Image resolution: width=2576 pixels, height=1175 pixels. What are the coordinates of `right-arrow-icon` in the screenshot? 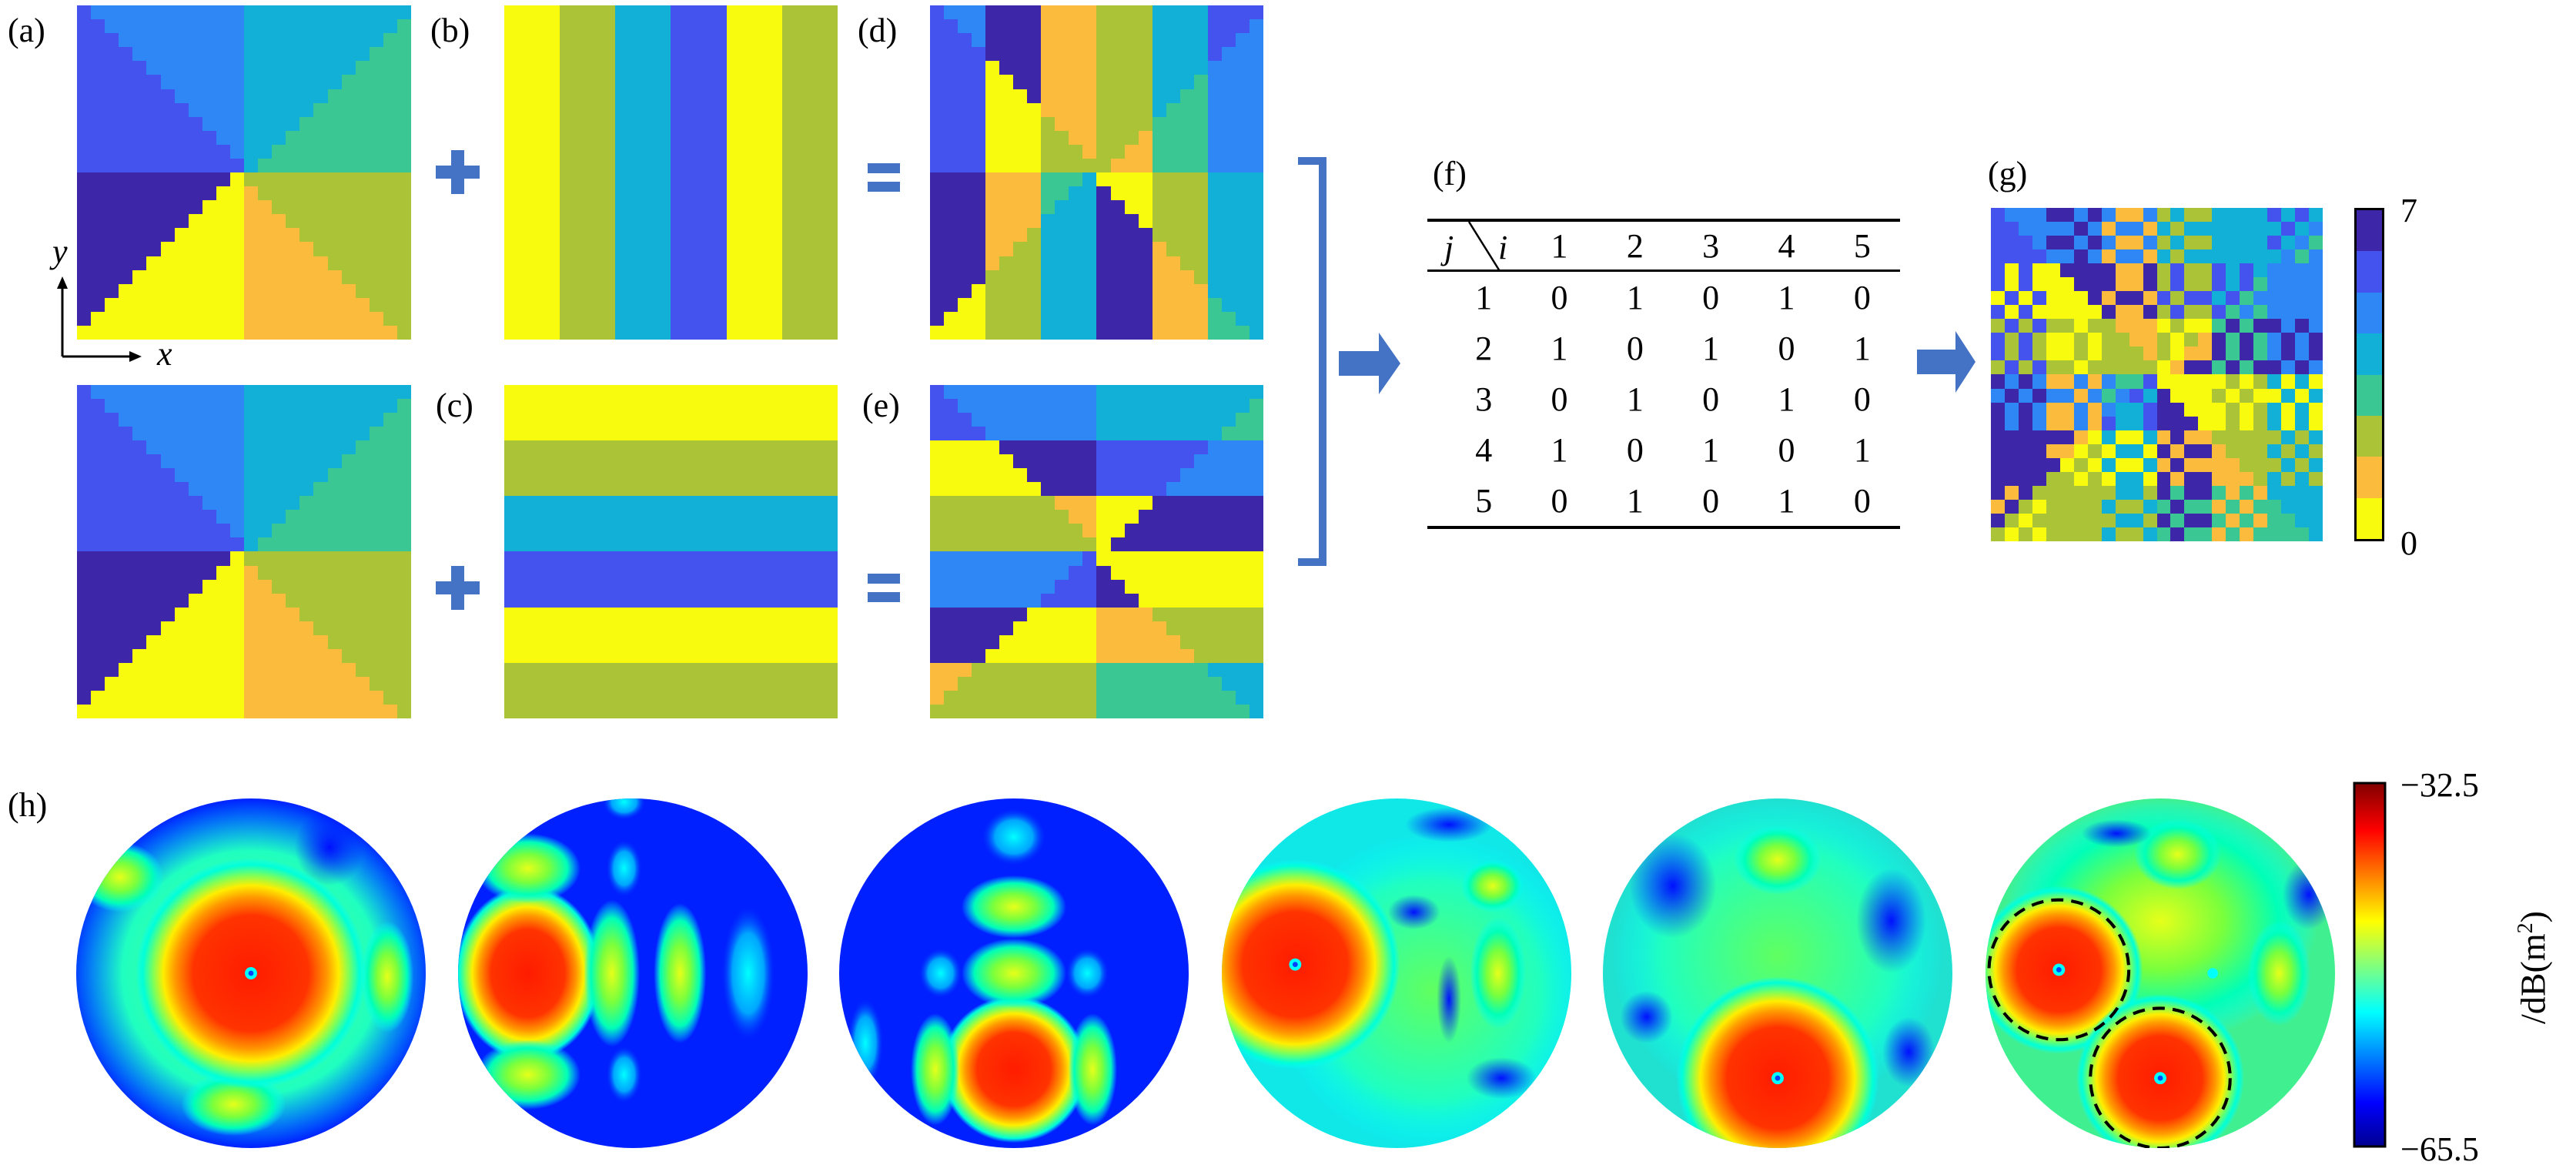 It's located at (1370, 363).